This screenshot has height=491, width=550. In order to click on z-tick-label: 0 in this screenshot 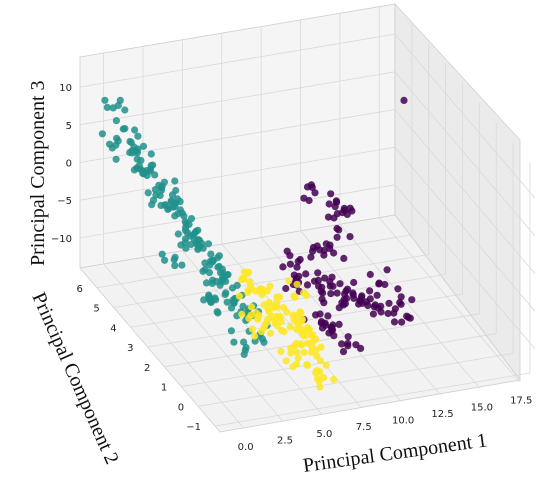, I will do `click(69, 164)`.